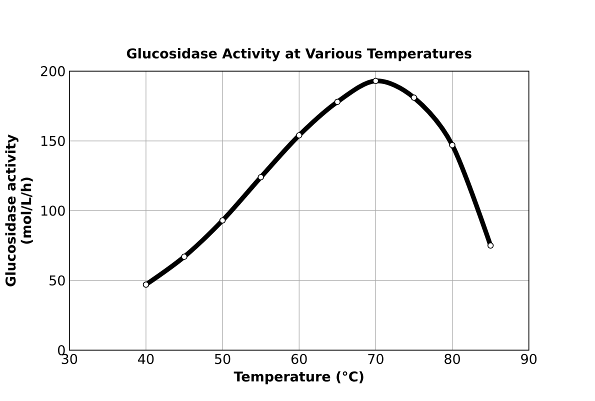  I want to click on x-tick-label: 80, so click(452, 359).